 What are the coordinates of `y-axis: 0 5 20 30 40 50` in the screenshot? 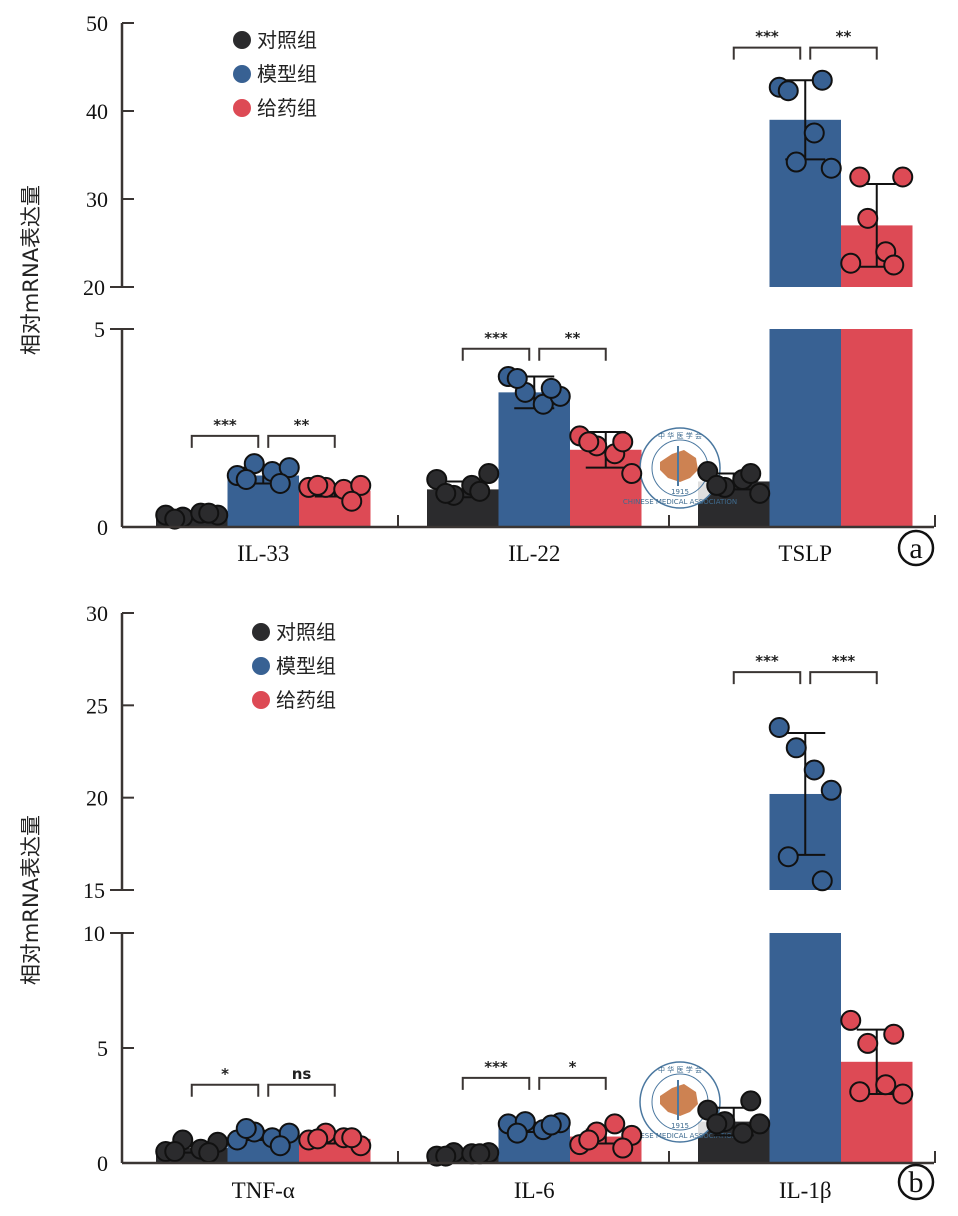 It's located at (108, 275).